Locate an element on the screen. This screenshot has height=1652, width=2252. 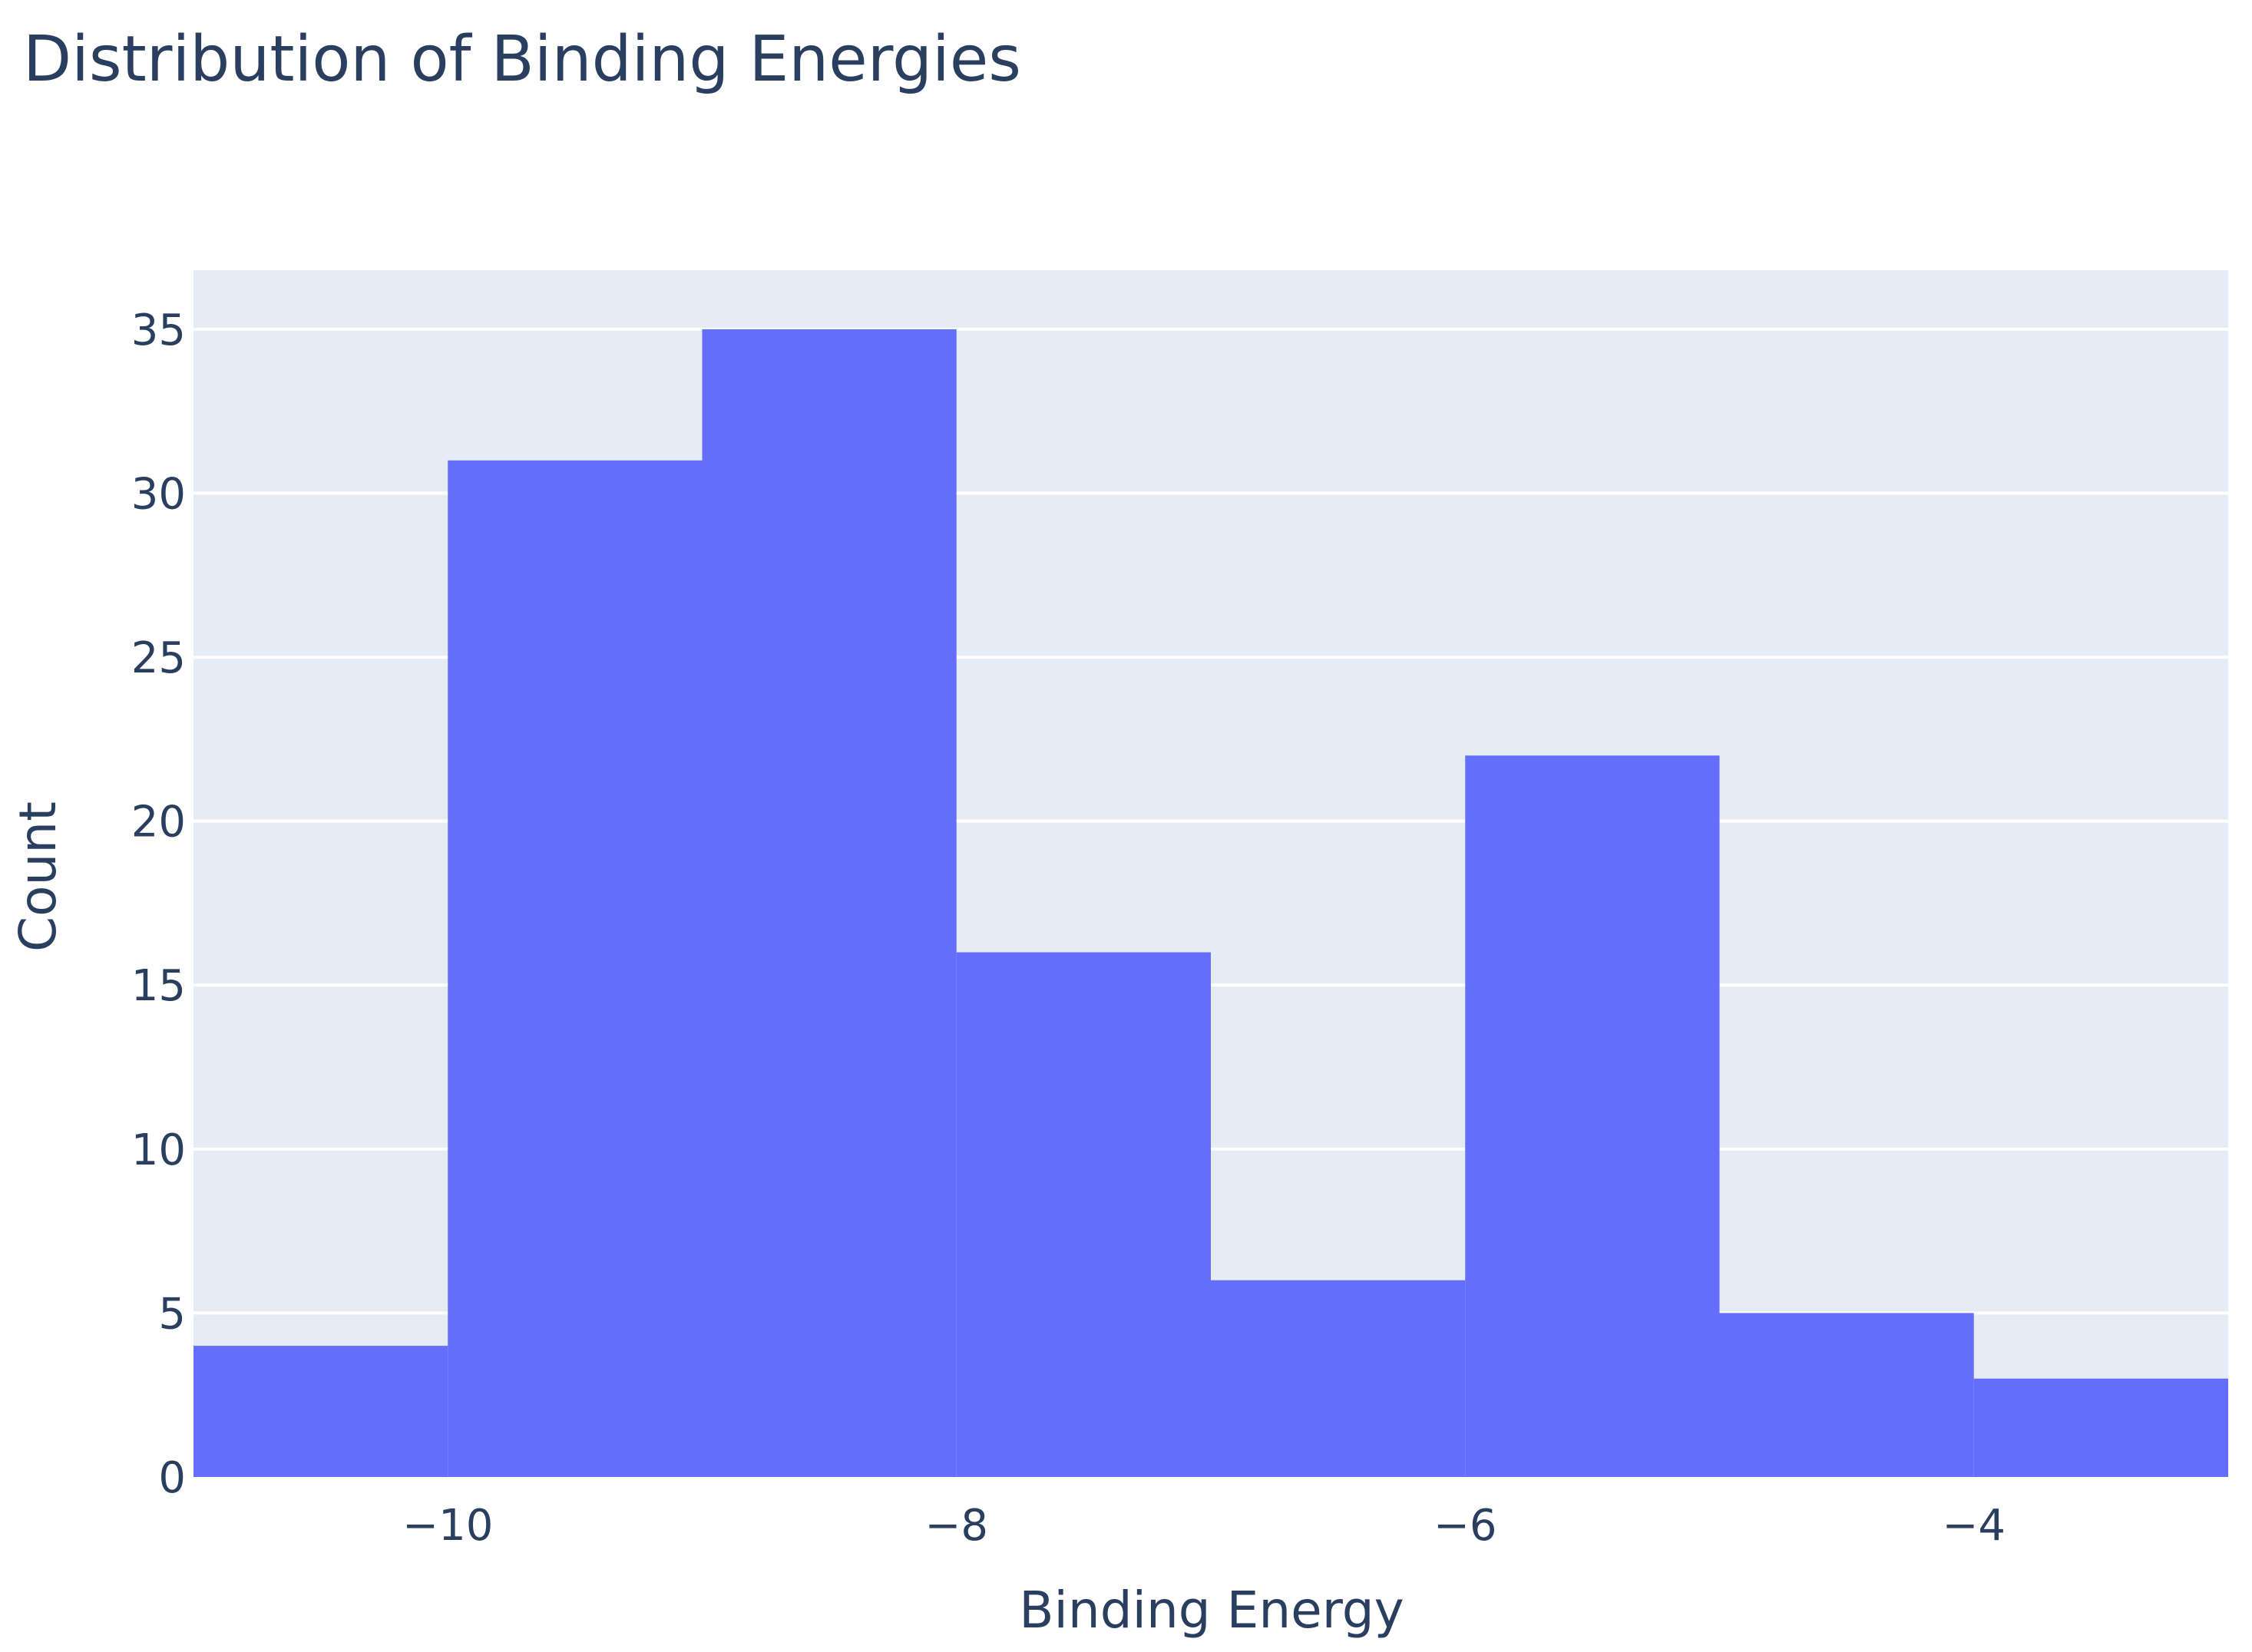
y-tick-label: 25 is located at coordinates (158, 658).